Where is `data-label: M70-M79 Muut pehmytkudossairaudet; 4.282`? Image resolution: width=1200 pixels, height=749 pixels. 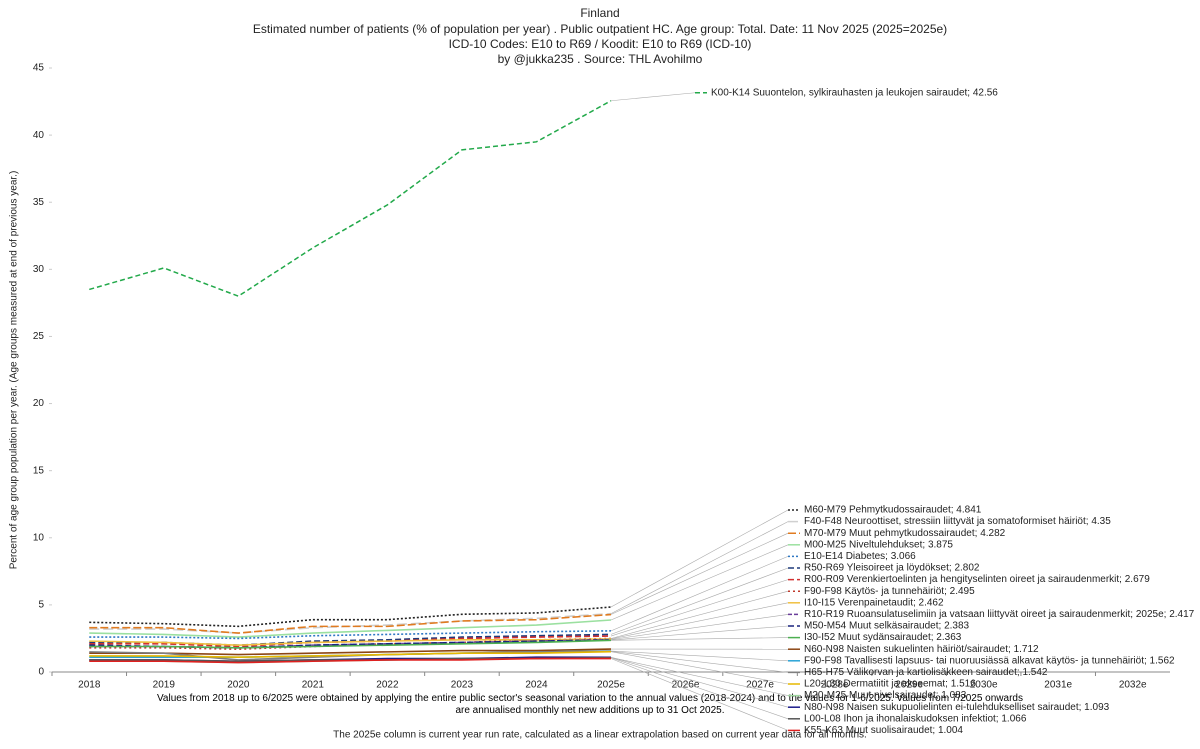
data-label: M70-M79 Muut pehmytkudossairaudet; 4.282 is located at coordinates (905, 533).